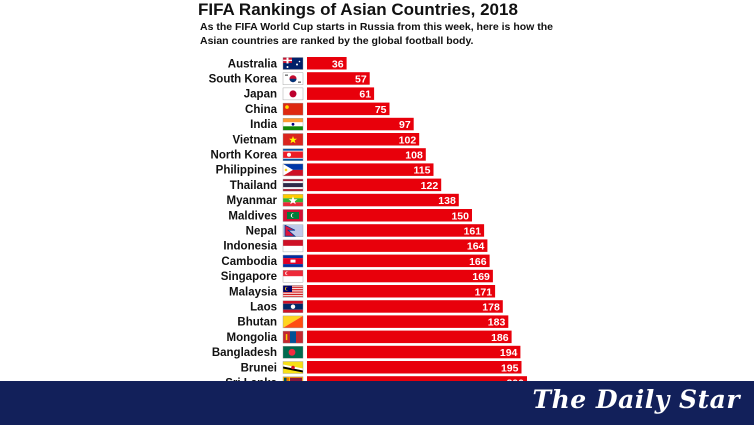 This screenshot has height=425, width=754. I want to click on category-label: Myanmar, so click(252, 201).